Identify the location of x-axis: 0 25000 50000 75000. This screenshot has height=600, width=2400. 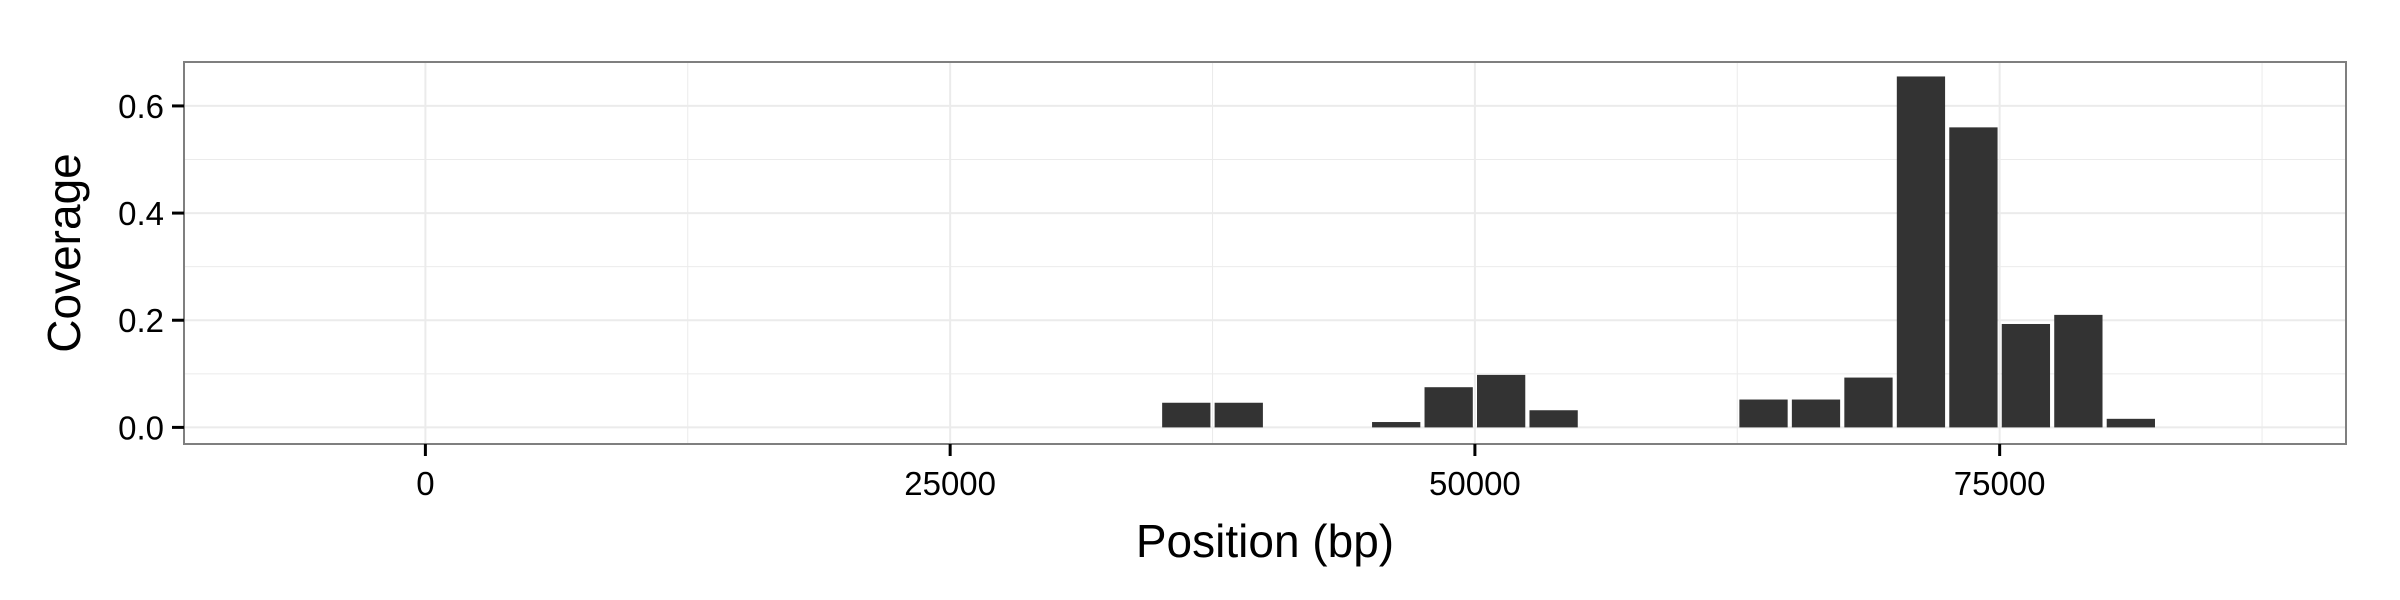
(1231, 473).